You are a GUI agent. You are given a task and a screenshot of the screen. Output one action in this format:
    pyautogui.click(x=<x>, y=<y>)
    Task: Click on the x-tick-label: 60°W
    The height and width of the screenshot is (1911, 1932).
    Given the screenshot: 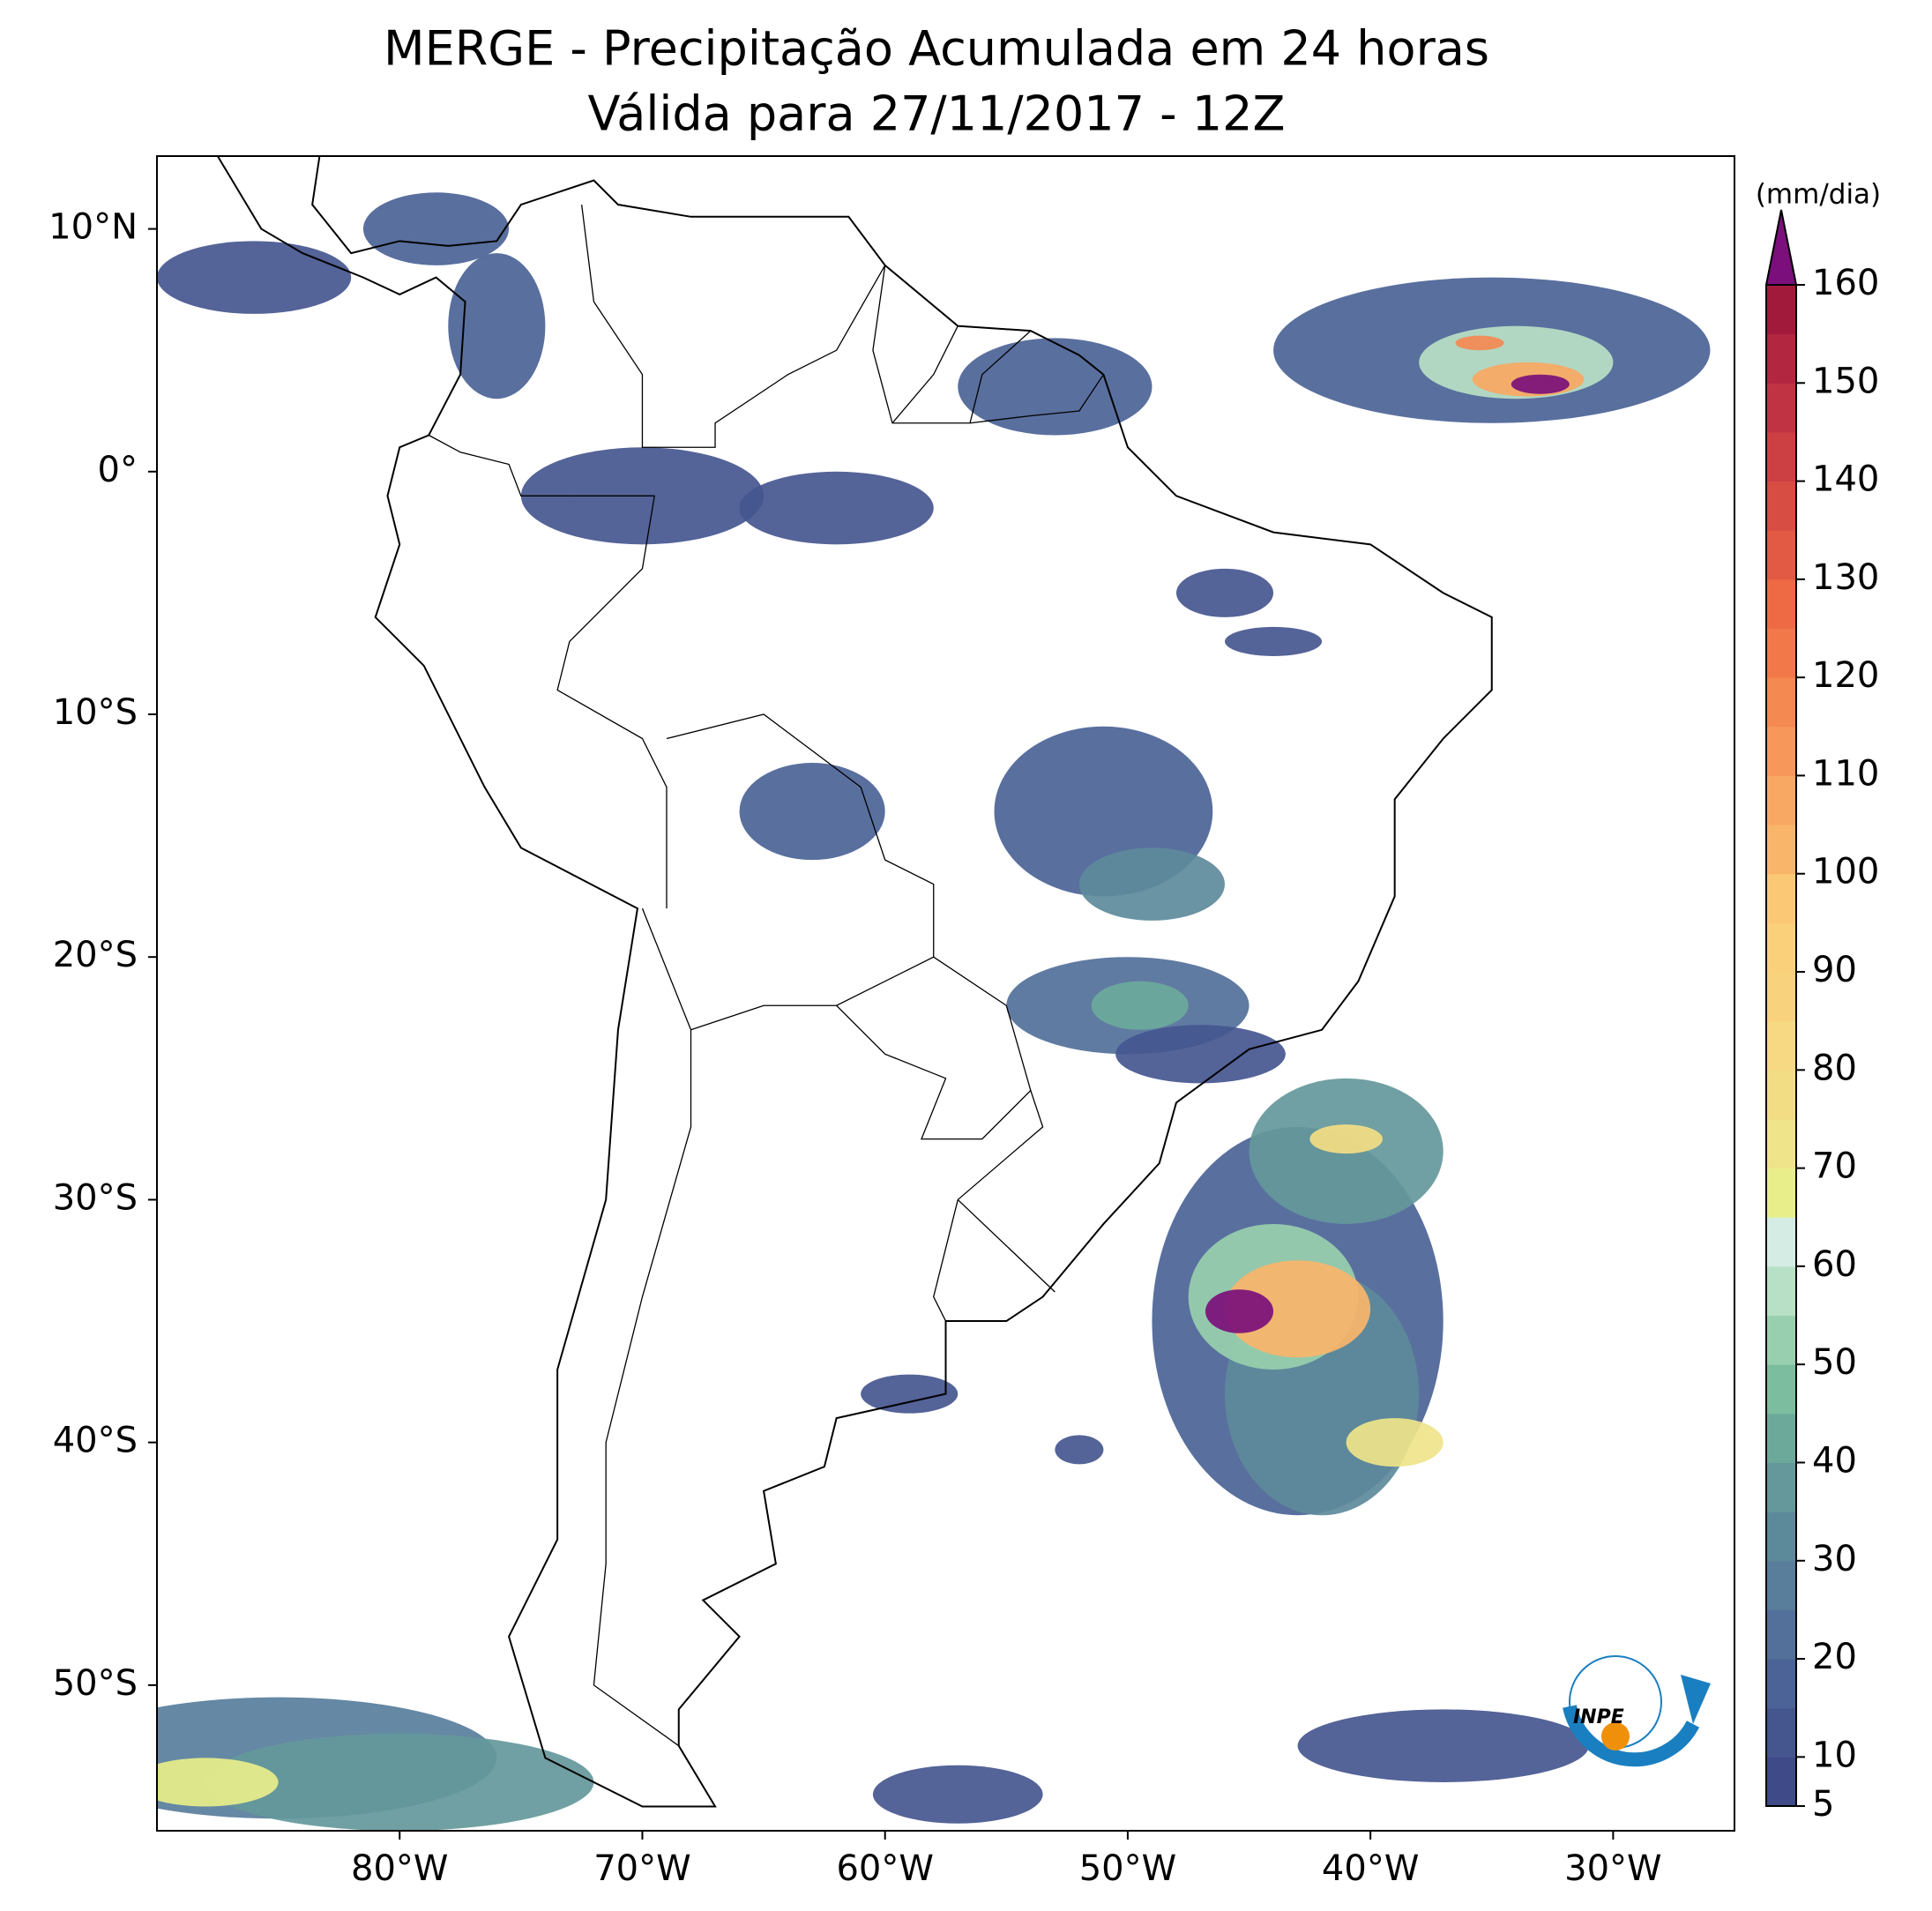 What is the action you would take?
    pyautogui.click(x=884, y=1869)
    